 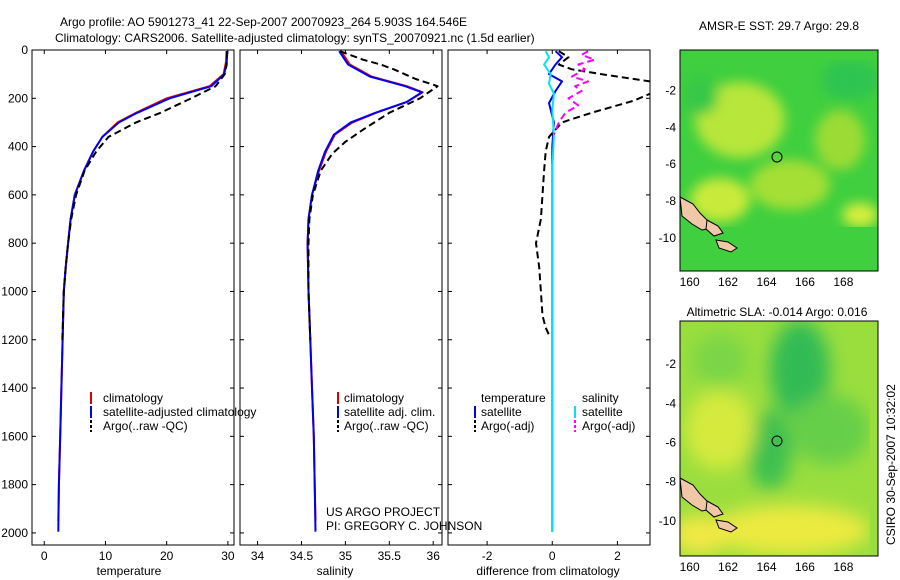 What do you see at coordinates (600, 398) in the screenshot?
I see `legend-heading-salinity: salinity` at bounding box center [600, 398].